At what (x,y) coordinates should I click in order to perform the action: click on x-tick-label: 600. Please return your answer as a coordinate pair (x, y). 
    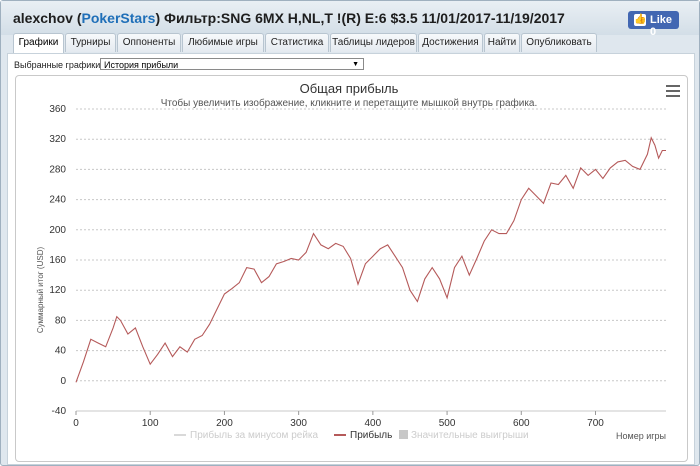
    Looking at the image, I should click on (521, 423).